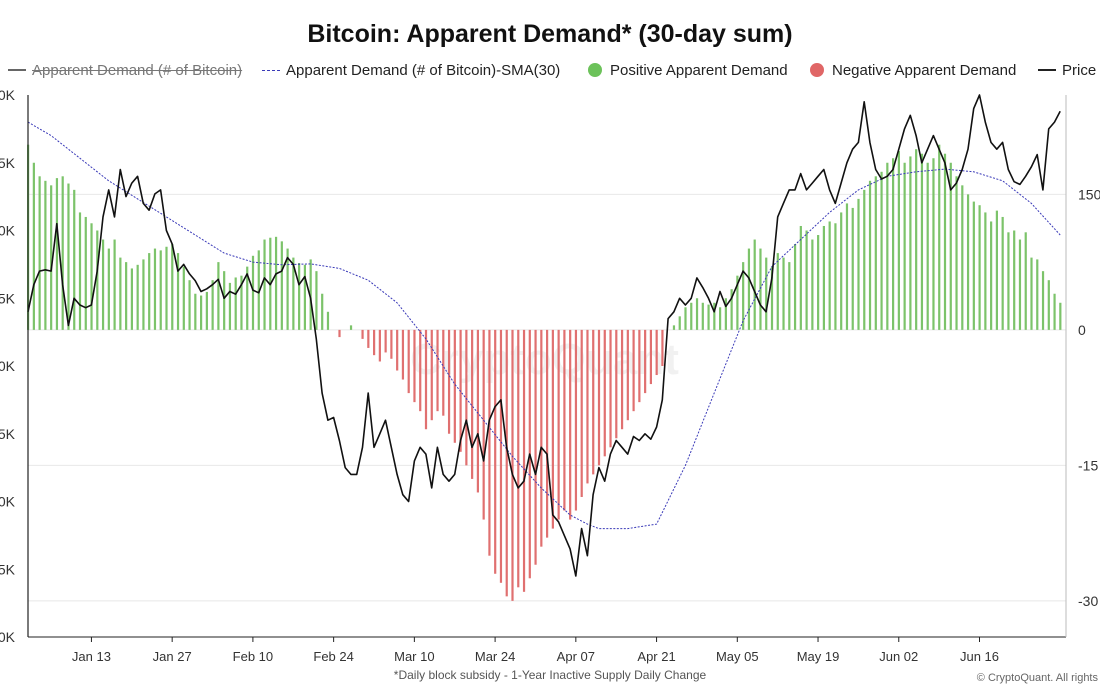 The width and height of the screenshot is (1100, 700). Describe the element at coordinates (913, 70) in the screenshot. I see `legend-item-negative: Negative Apparent Demand` at that location.